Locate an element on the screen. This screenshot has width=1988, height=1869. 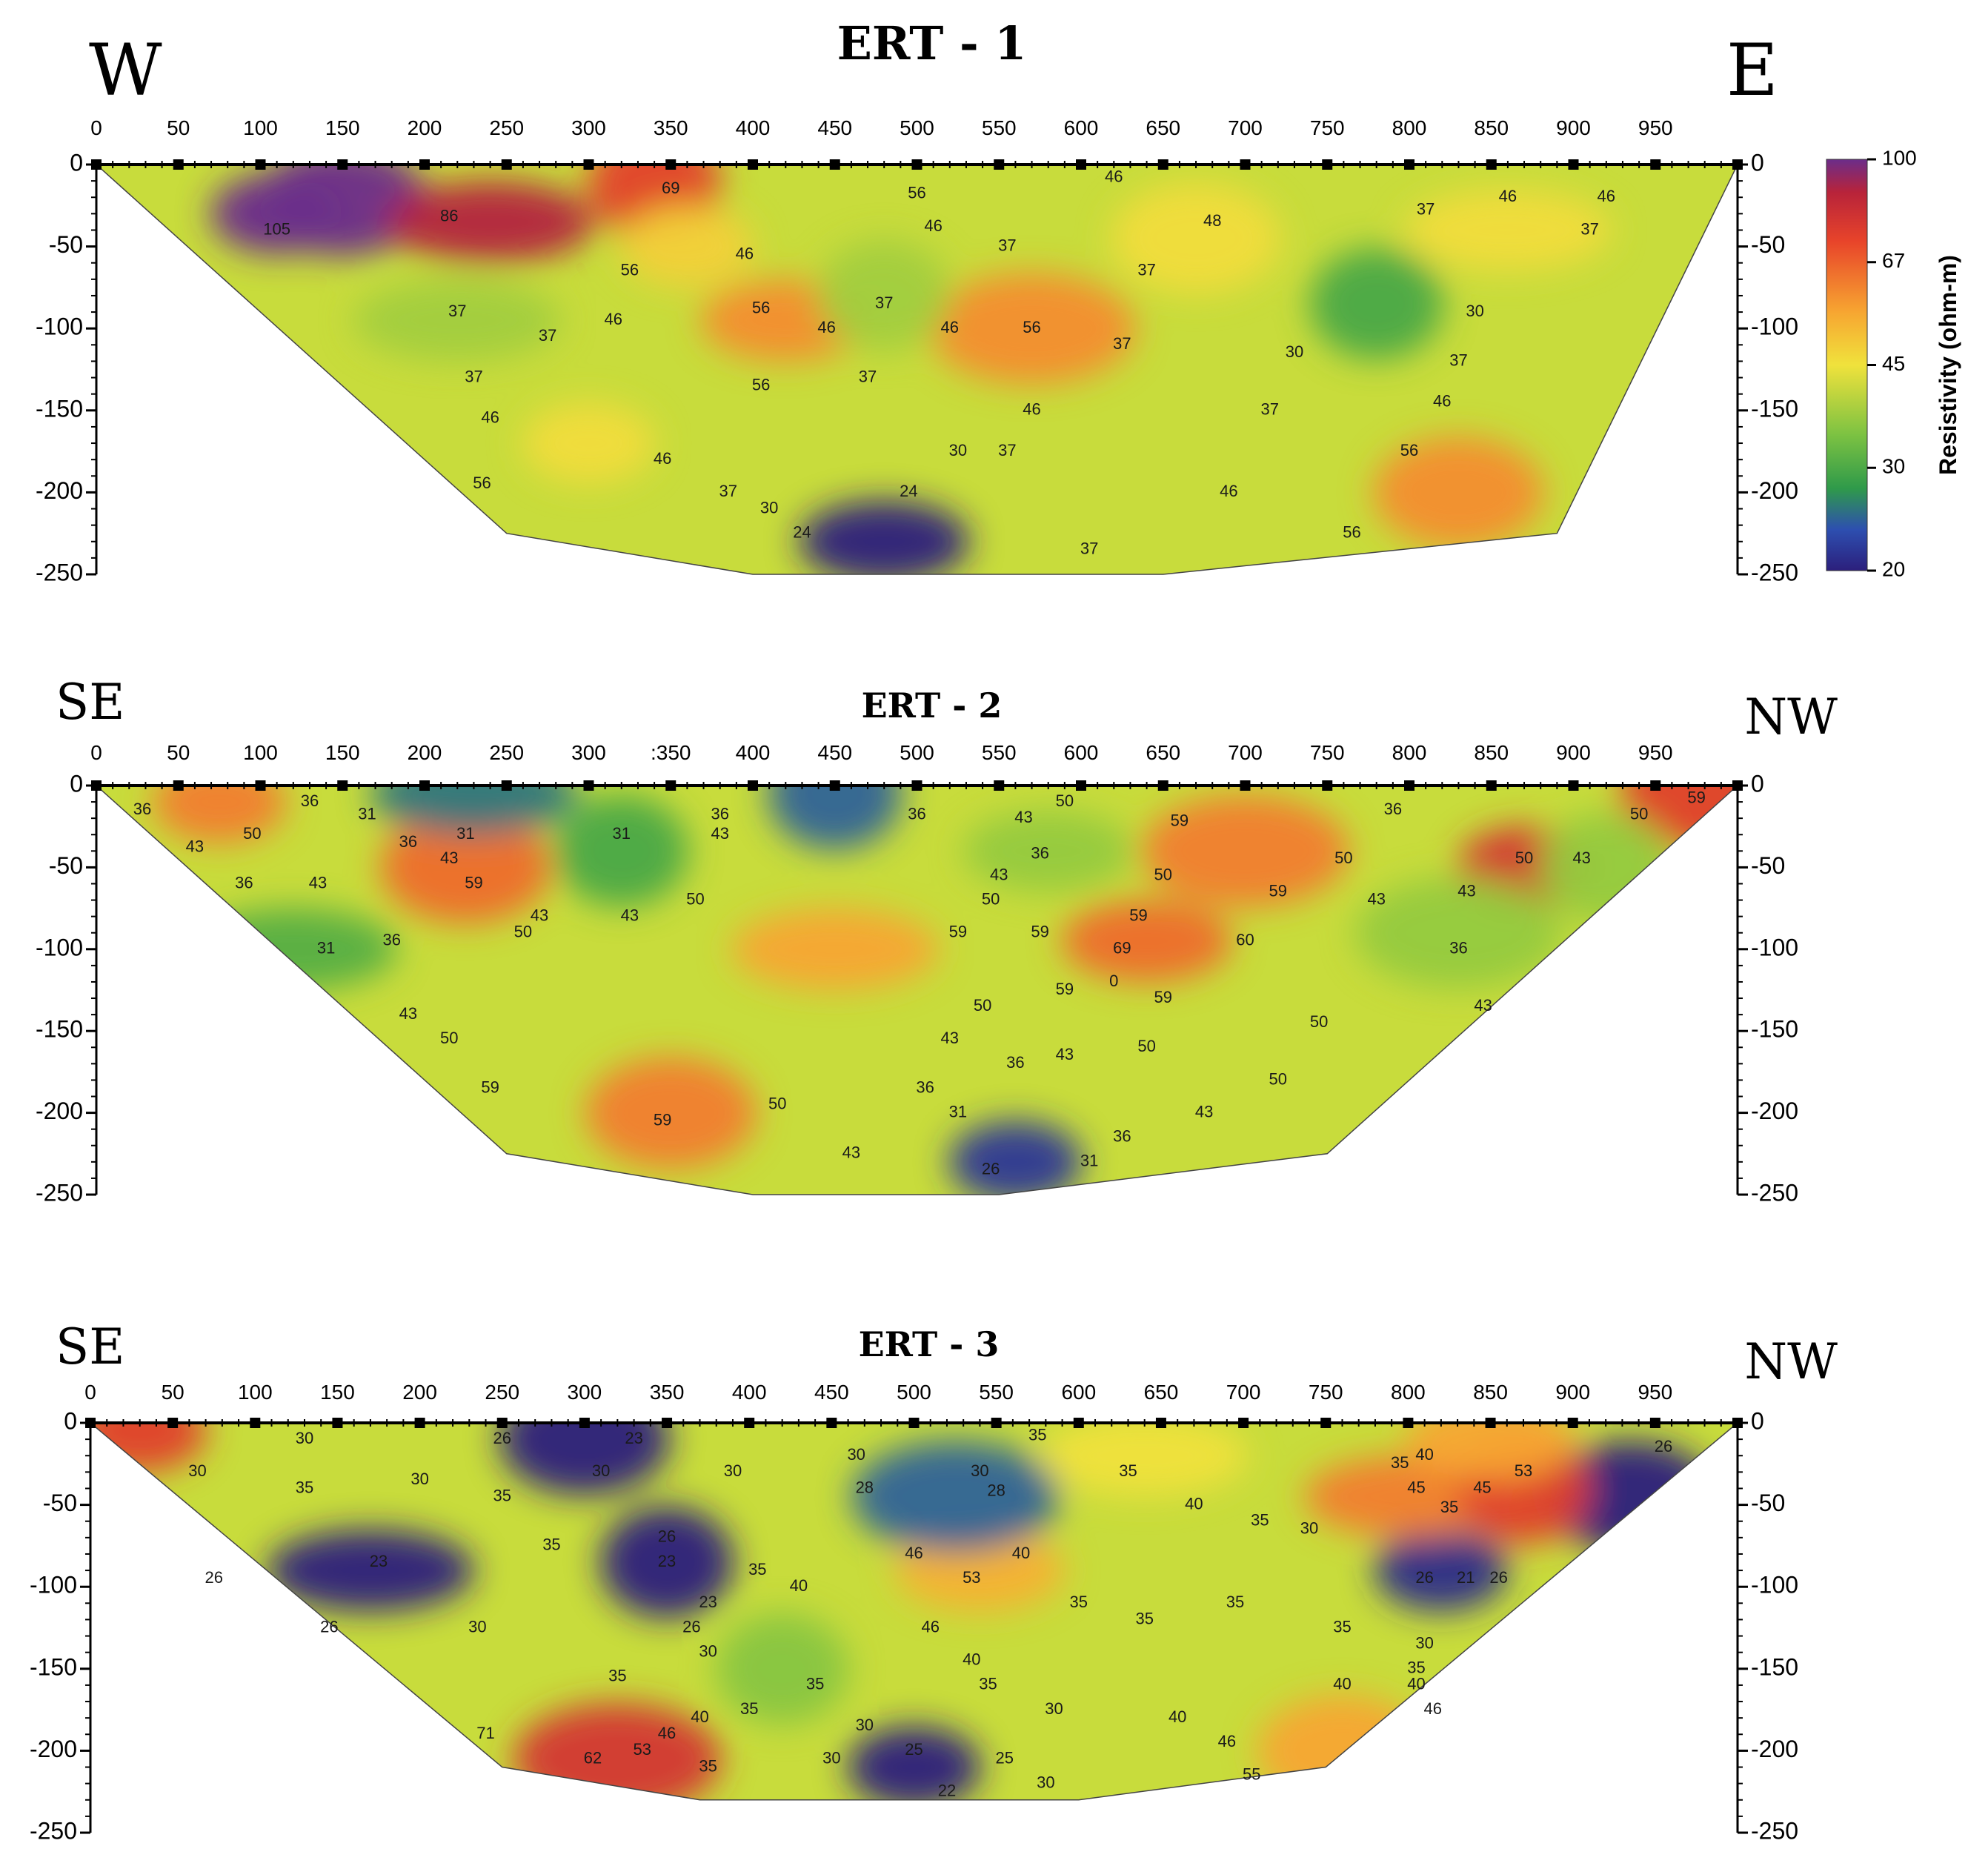
y-tick-label-left: -200 is located at coordinates (59, 490).